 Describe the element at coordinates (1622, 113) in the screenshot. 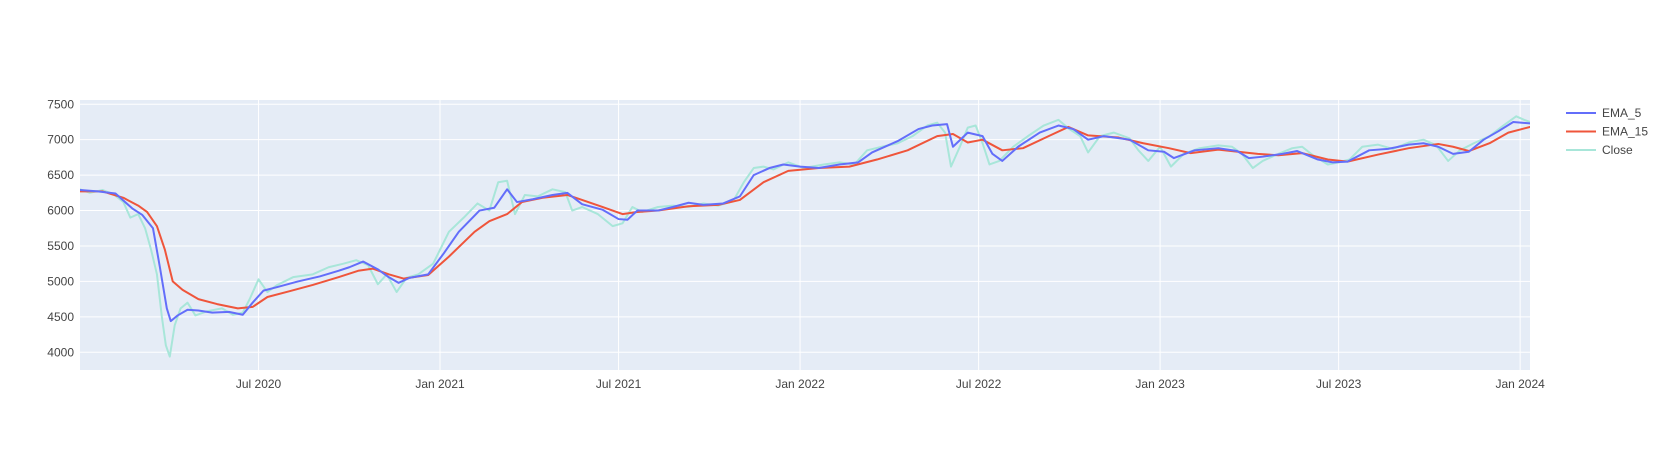

I see `legend-label: EMA_5` at that location.